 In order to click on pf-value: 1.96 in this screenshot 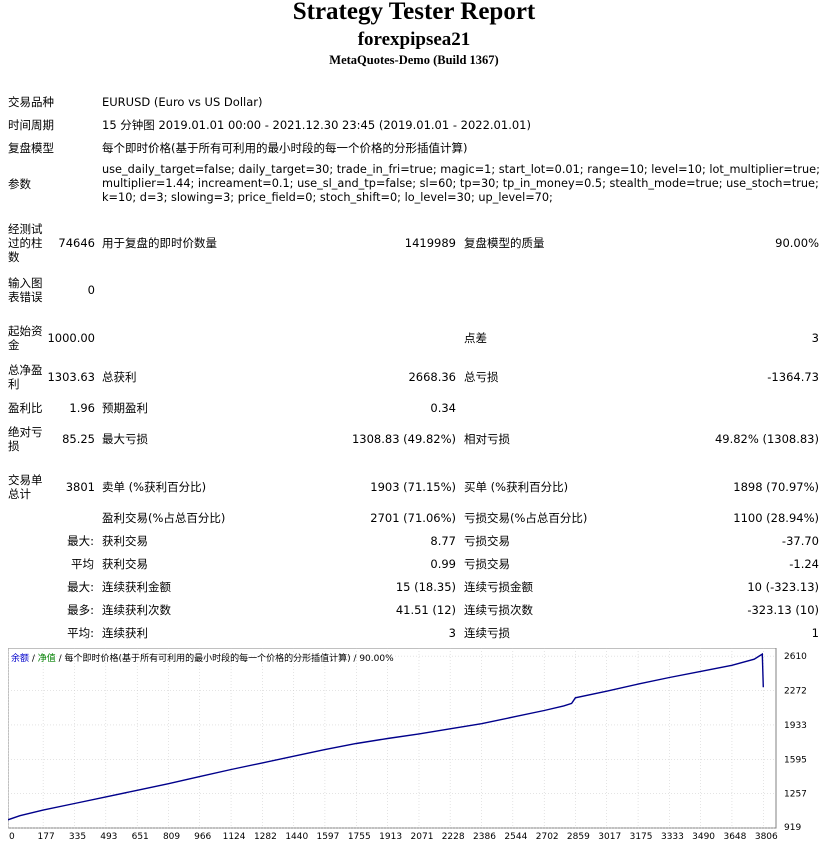, I will do `click(82, 408)`.